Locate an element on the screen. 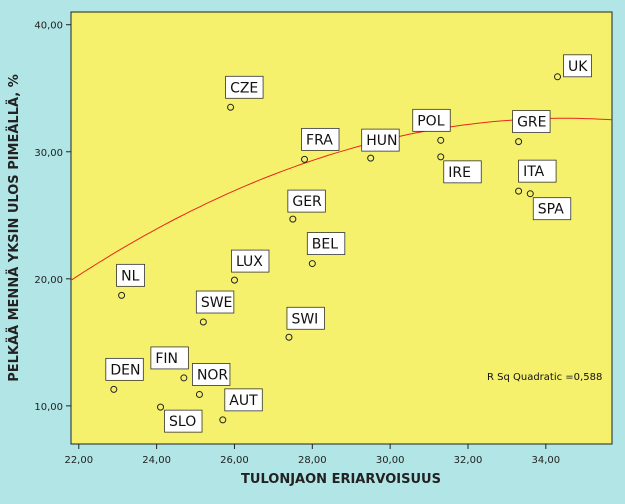 The width and height of the screenshot is (625, 504). point-label: SWI is located at coordinates (304, 319).